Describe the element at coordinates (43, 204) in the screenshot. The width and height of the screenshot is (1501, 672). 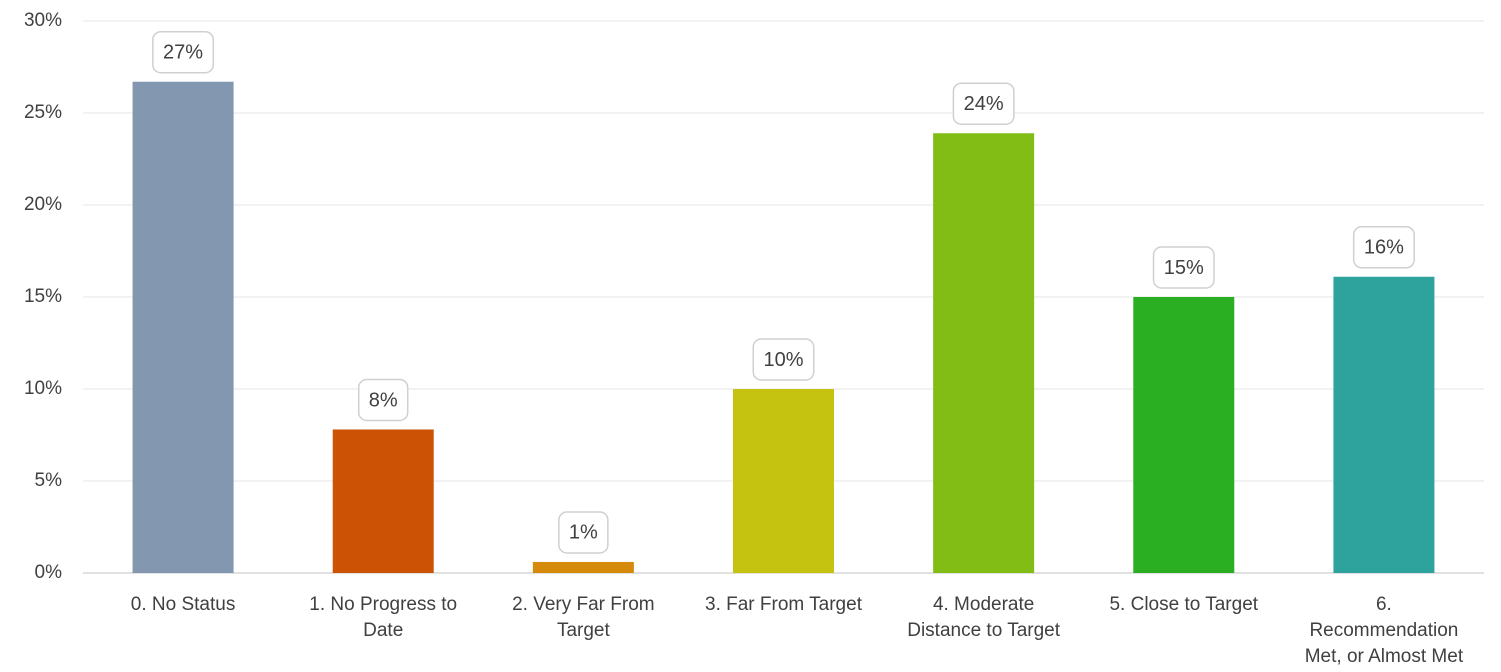
I see `y-tick-label: 20%` at that location.